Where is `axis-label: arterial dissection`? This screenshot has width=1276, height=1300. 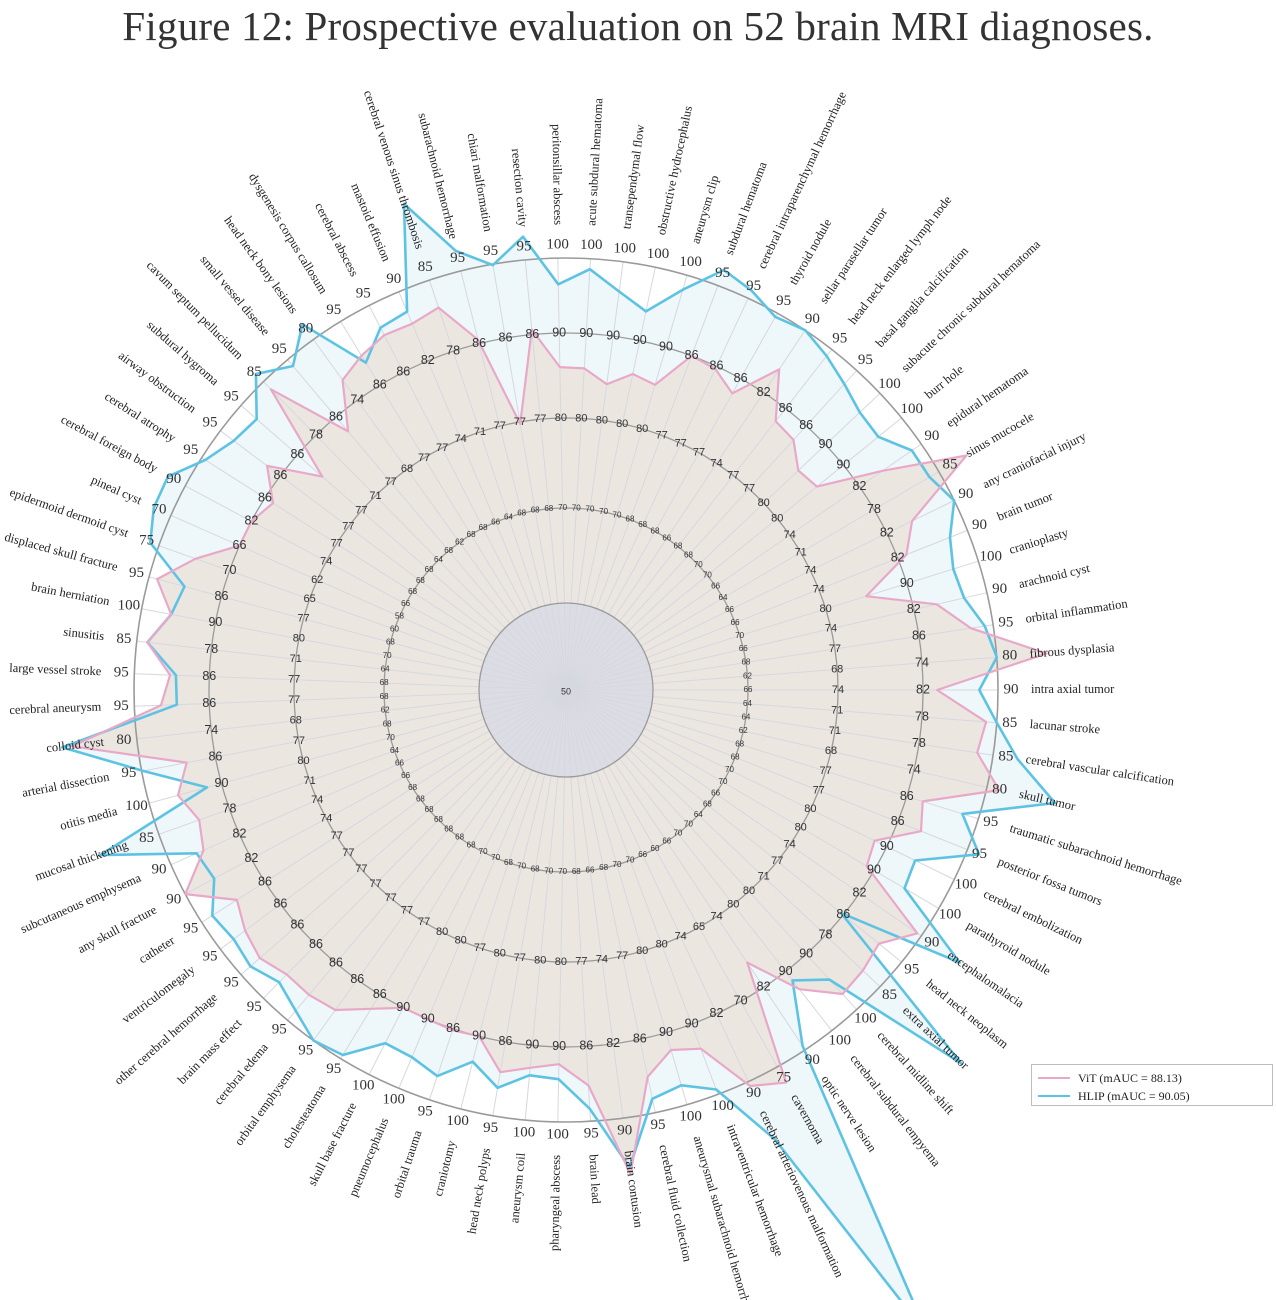
axis-label: arterial dissection is located at coordinates (66, 784).